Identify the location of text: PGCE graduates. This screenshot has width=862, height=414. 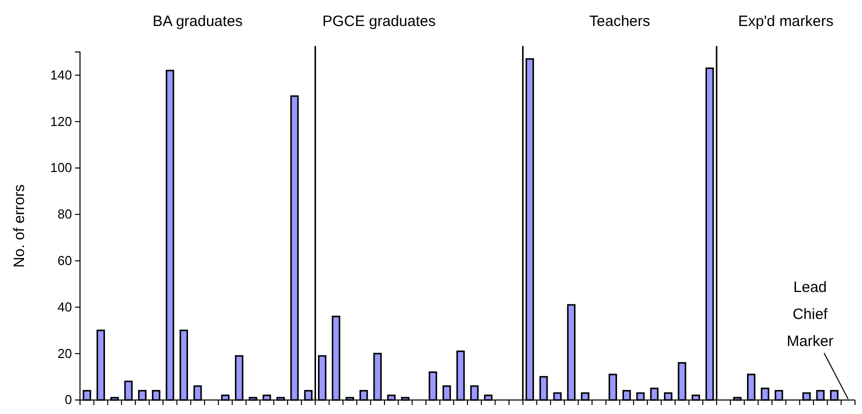
(379, 21).